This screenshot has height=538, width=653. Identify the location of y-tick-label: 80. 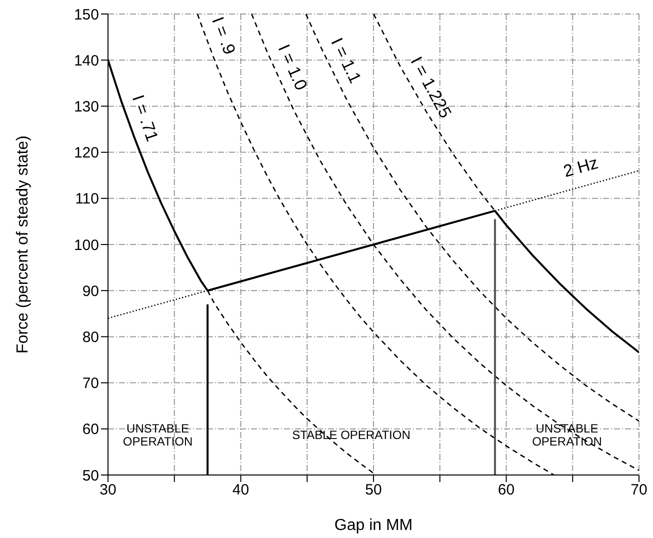
(90, 337).